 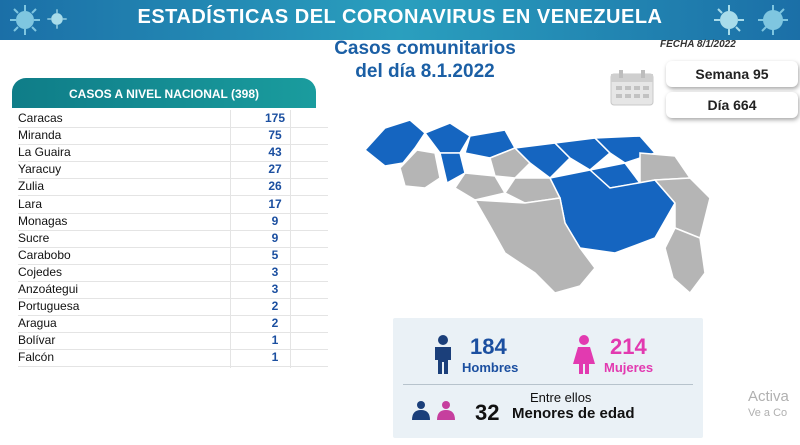 I want to click on state-name: Bolívar, so click(x=37, y=340).